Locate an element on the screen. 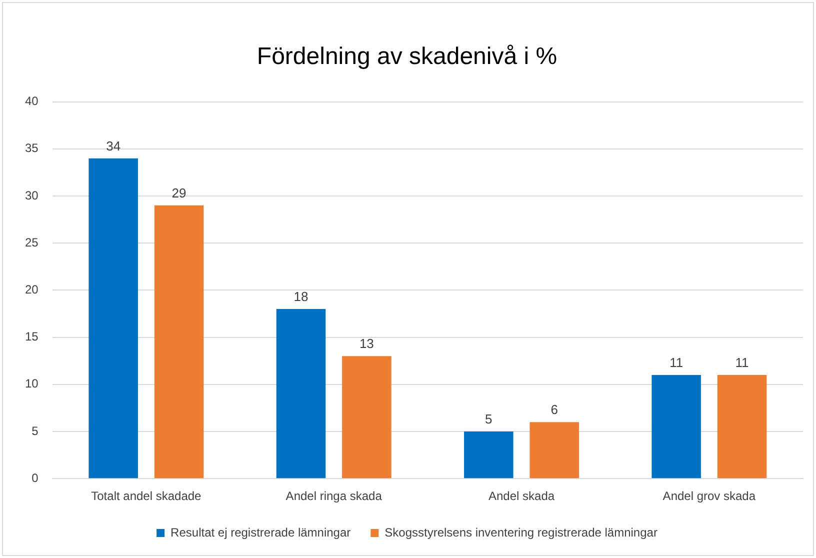 This screenshot has width=816, height=558. x-tick-label: Andel grov skada is located at coordinates (709, 496).